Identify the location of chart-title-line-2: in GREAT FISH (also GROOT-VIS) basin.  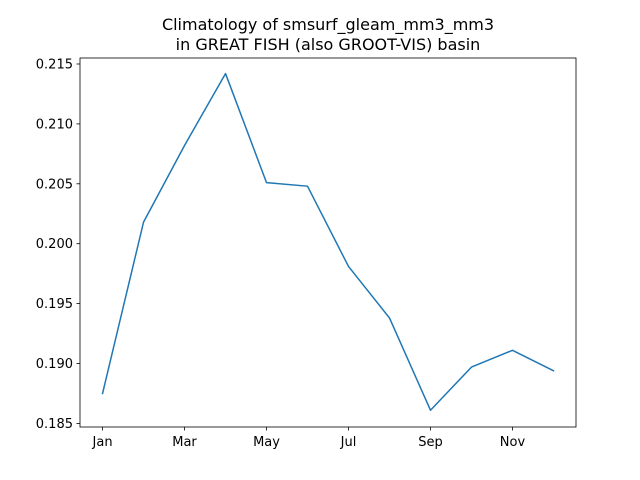
(328, 44).